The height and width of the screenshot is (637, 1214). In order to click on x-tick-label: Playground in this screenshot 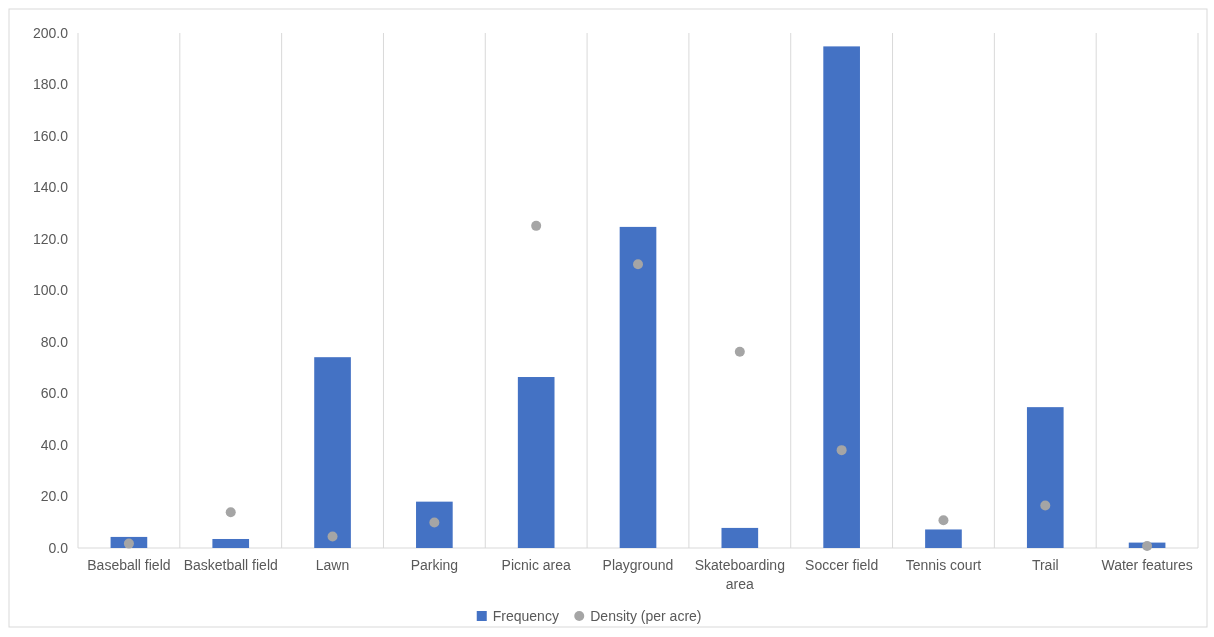, I will do `click(638, 565)`.